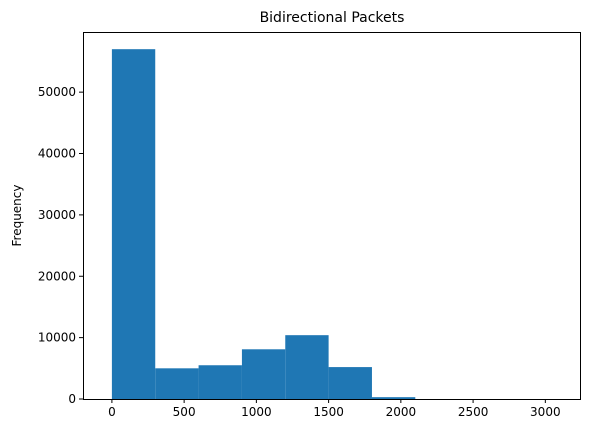  What do you see at coordinates (328, 412) in the screenshot?
I see `x-tick-label: 1500` at bounding box center [328, 412].